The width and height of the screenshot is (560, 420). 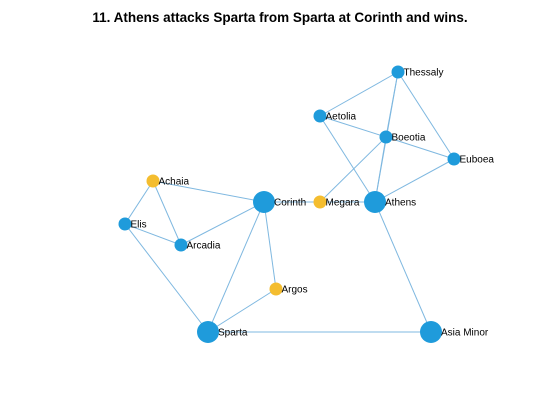 I want to click on node-label-corinth: Corinth, so click(x=290, y=203).